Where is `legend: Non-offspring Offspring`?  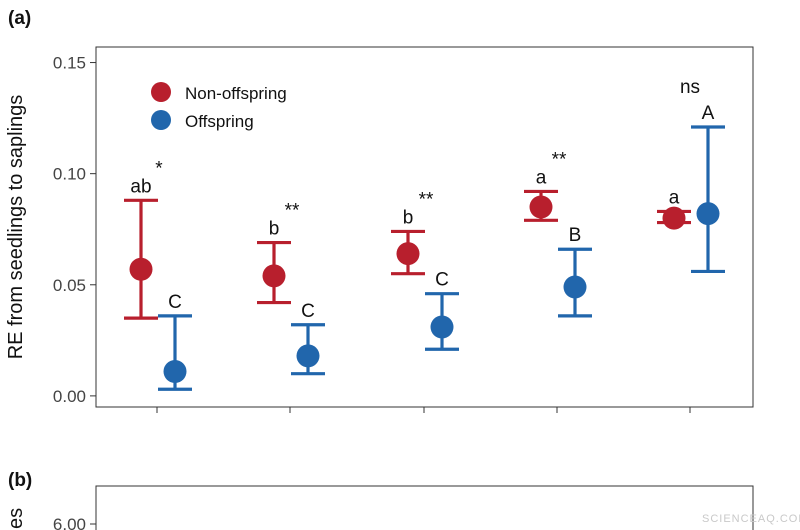 legend: Non-offspring Offspring is located at coordinates (219, 106).